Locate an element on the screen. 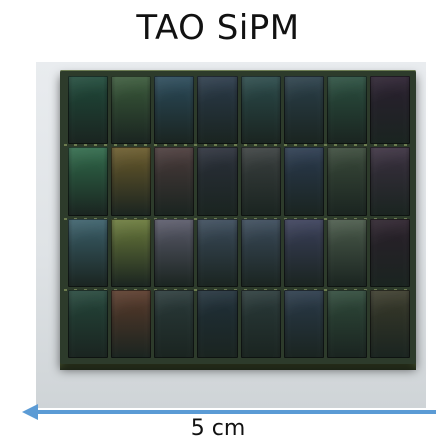 This screenshot has width=436, height=444. board-edge is located at coordinates (238, 365).